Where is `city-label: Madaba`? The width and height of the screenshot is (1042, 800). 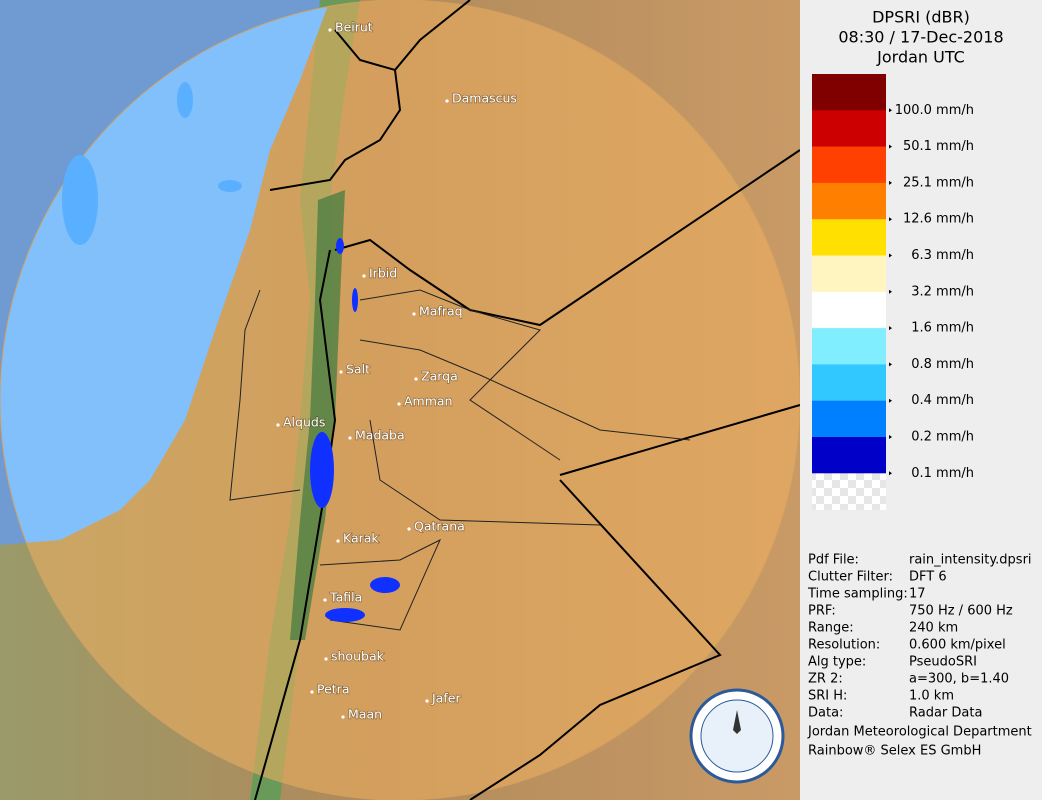 city-label: Madaba is located at coordinates (380, 435).